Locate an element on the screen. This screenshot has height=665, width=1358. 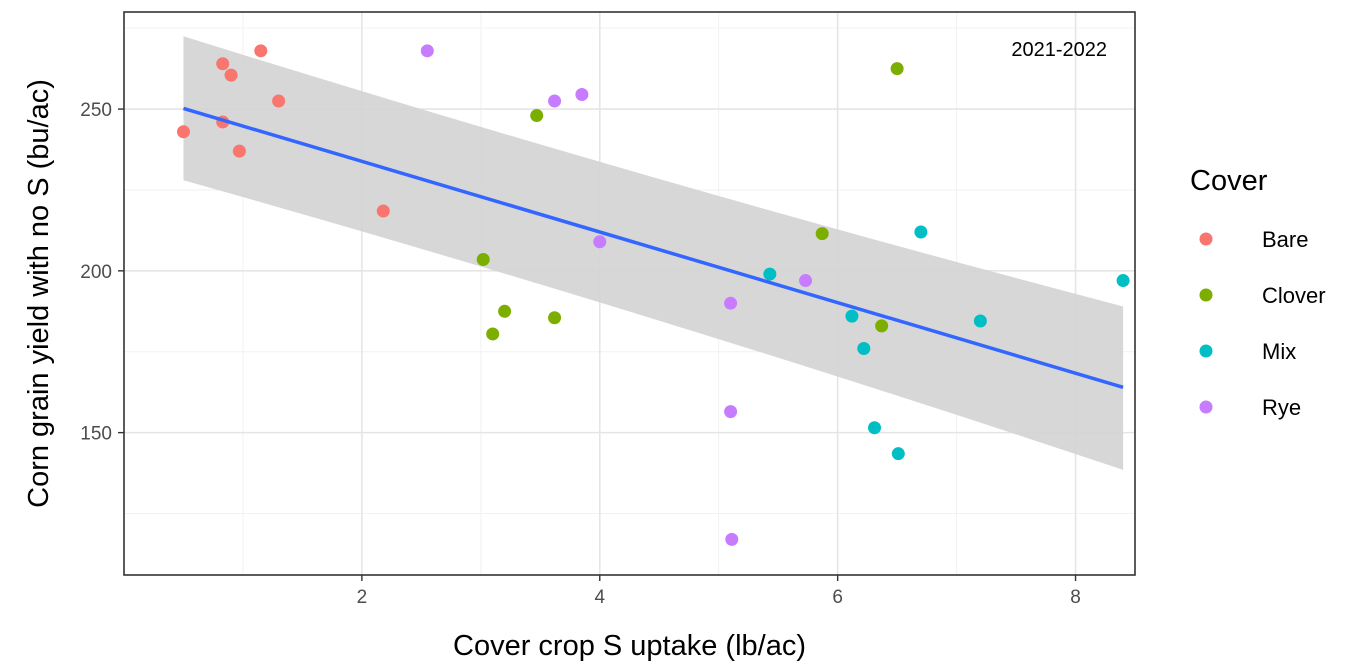
legend-key-rye is located at coordinates (1206, 407).